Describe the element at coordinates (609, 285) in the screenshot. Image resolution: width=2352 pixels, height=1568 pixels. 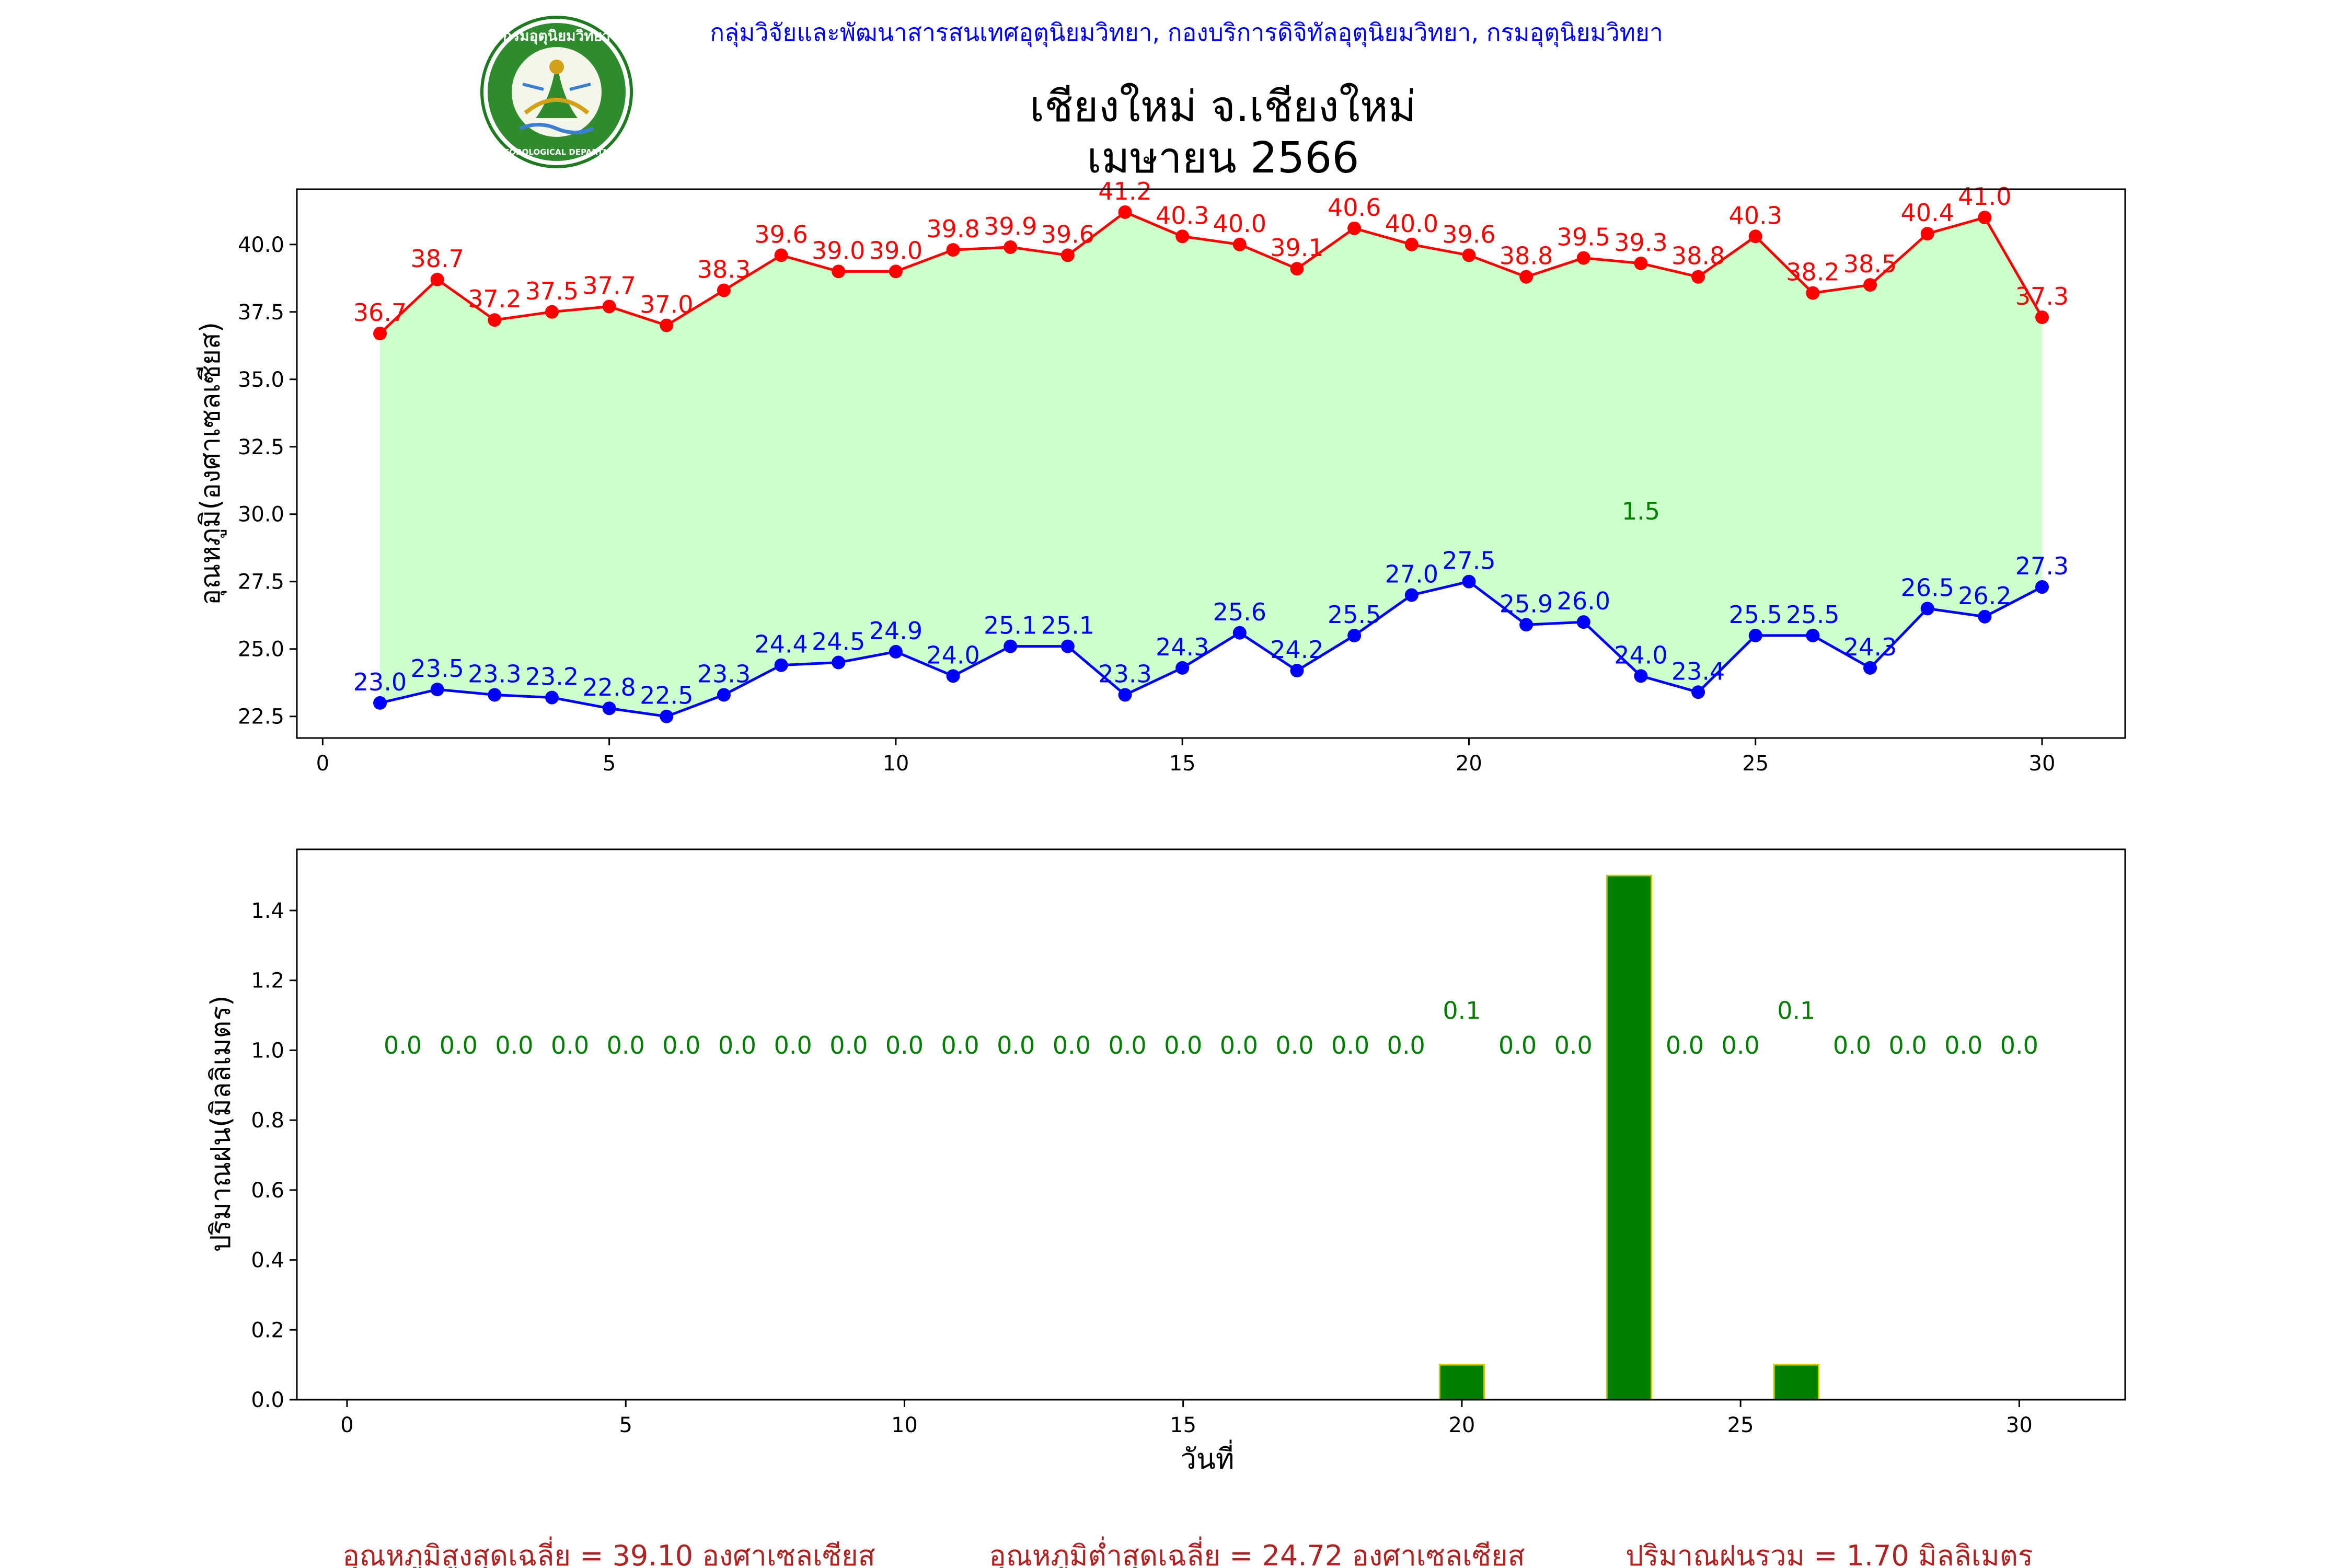
I see `max-temperature-label: 37.7` at that location.